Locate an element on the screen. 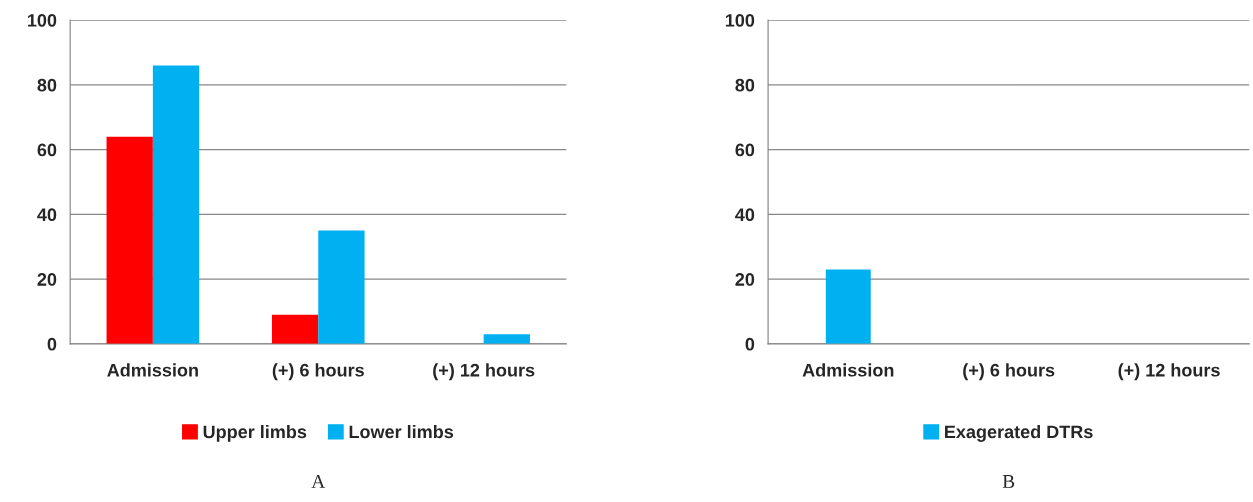 The width and height of the screenshot is (1253, 502). text: B is located at coordinates (1008, 481).